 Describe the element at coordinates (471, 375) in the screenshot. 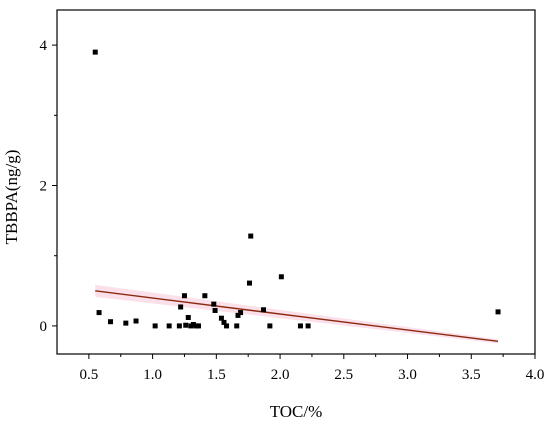

I see `x-tick-label: 3.5` at that location.